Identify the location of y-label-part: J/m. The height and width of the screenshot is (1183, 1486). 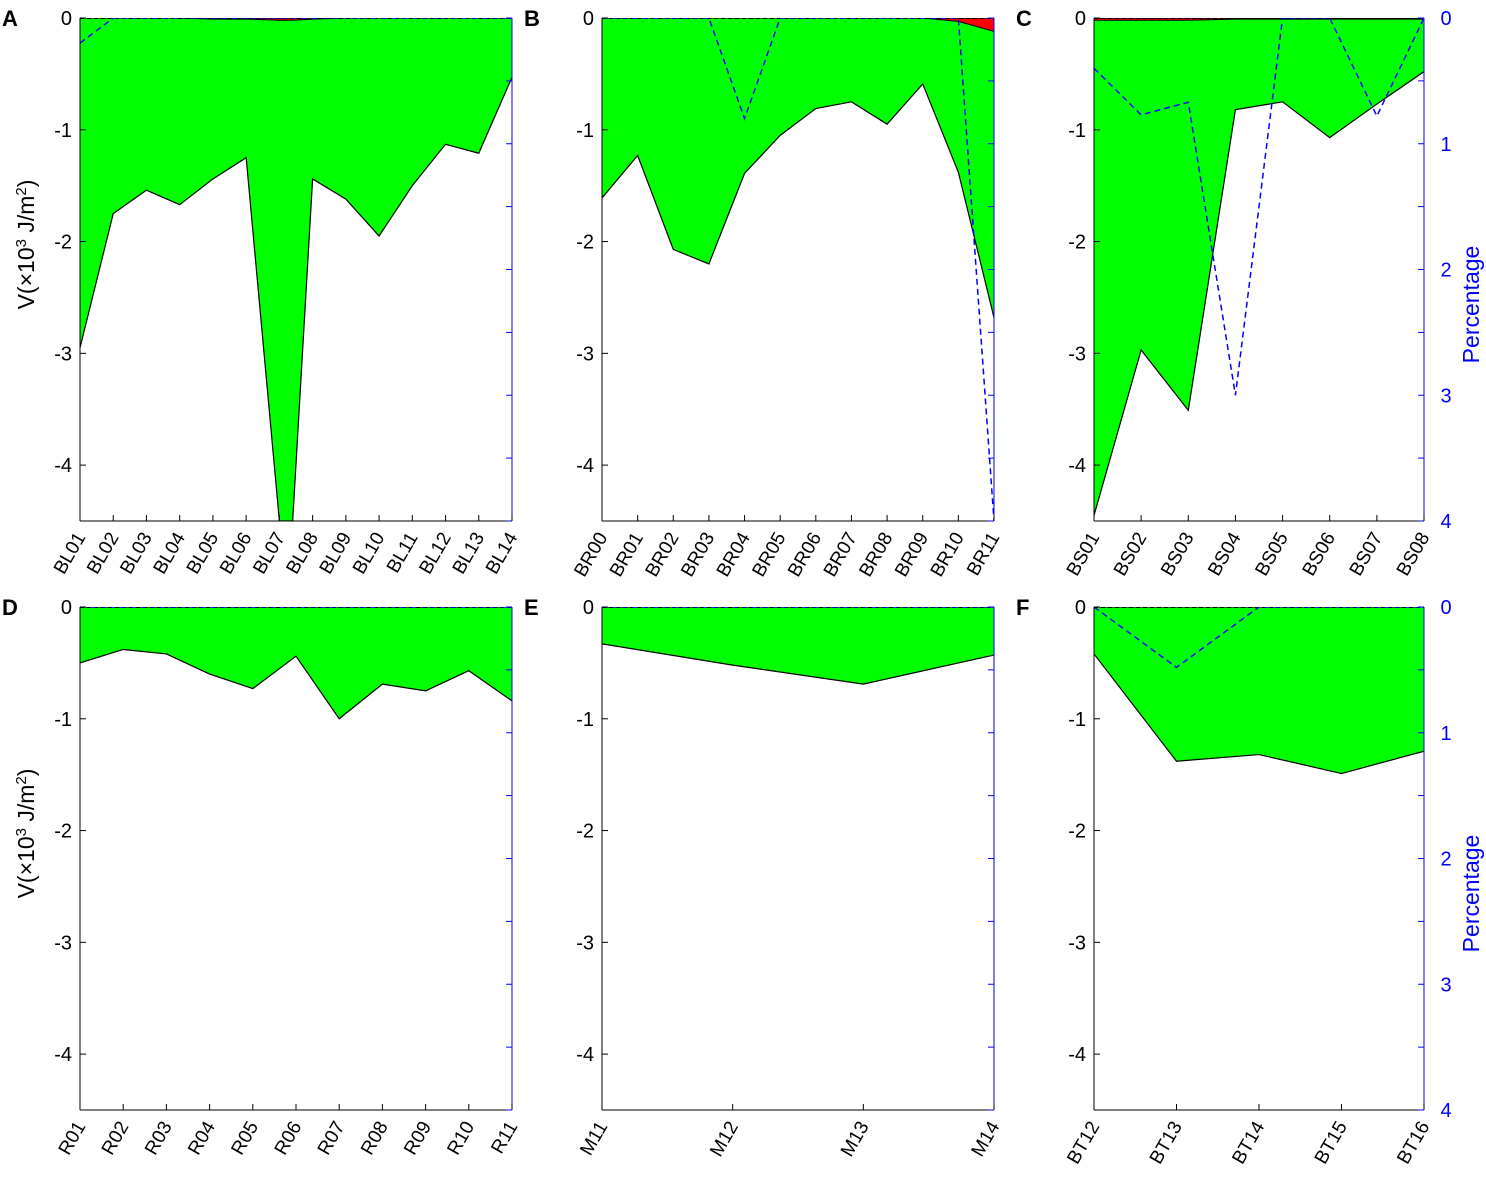
(26, 806).